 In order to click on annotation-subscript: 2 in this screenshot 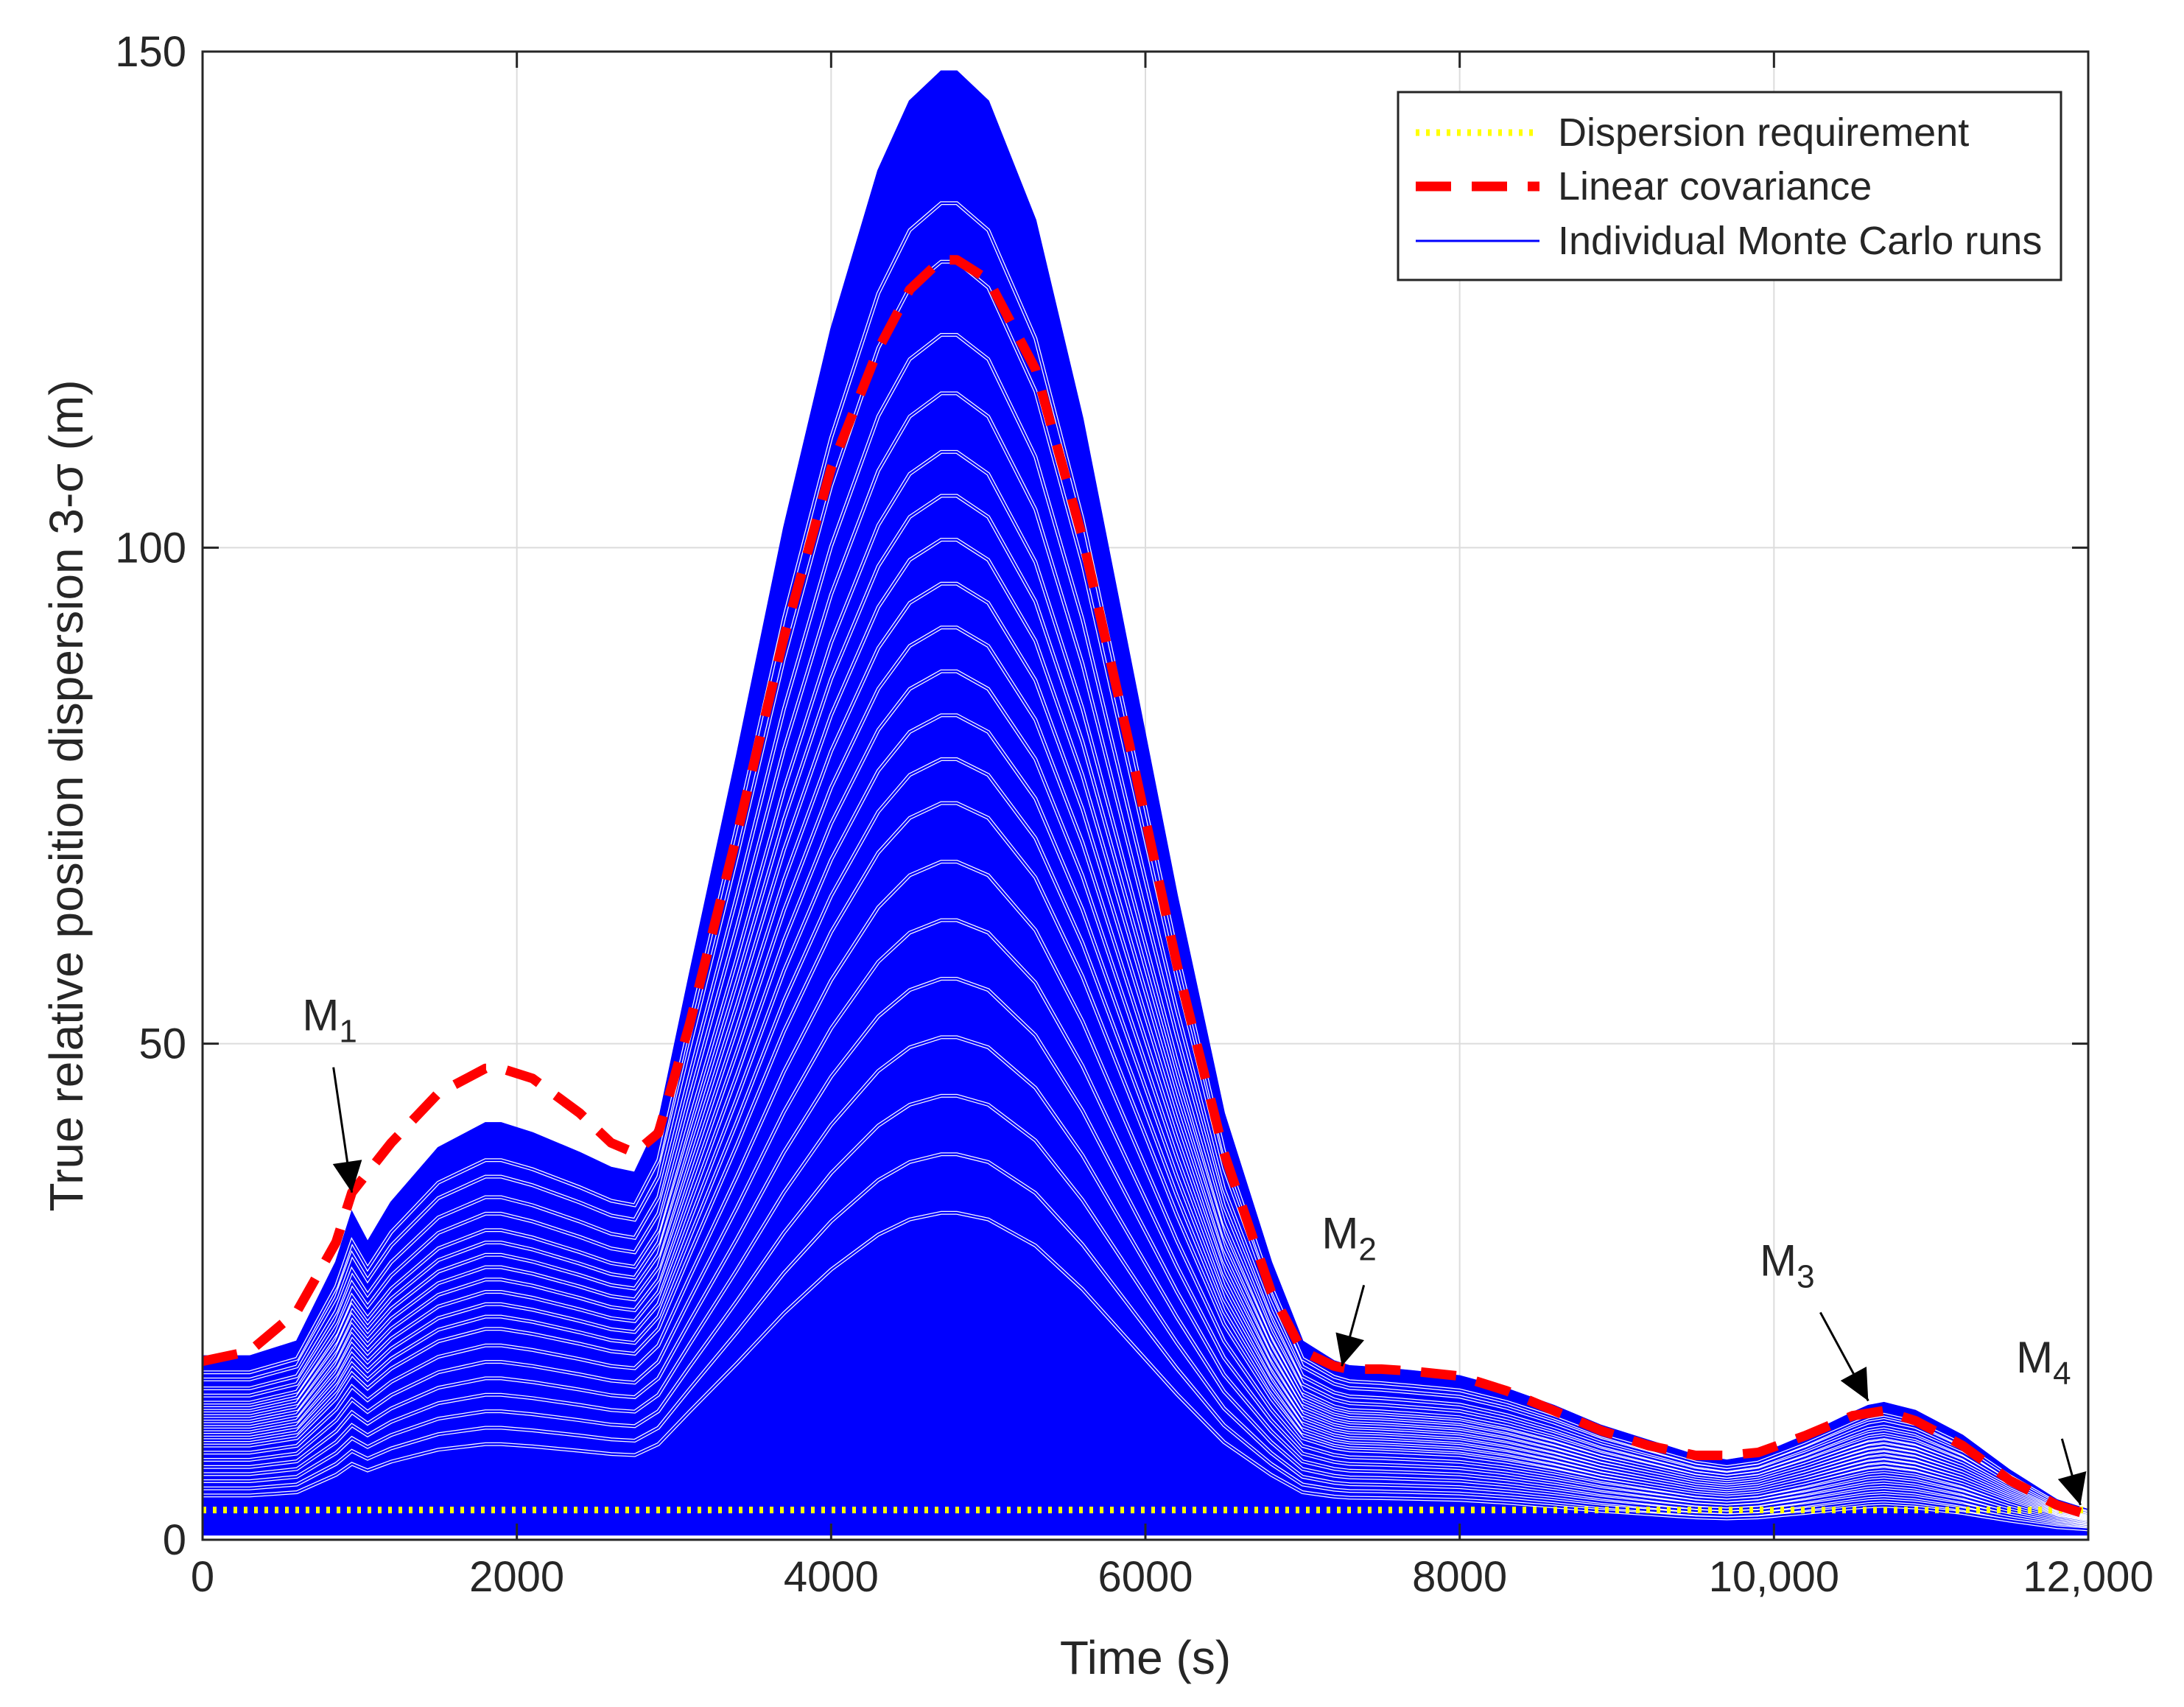, I will do `click(1367, 1249)`.